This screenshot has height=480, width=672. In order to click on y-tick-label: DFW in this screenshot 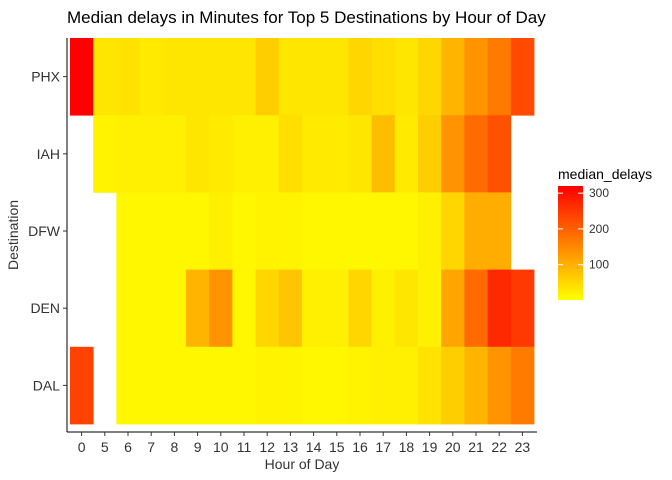, I will do `click(44, 231)`.